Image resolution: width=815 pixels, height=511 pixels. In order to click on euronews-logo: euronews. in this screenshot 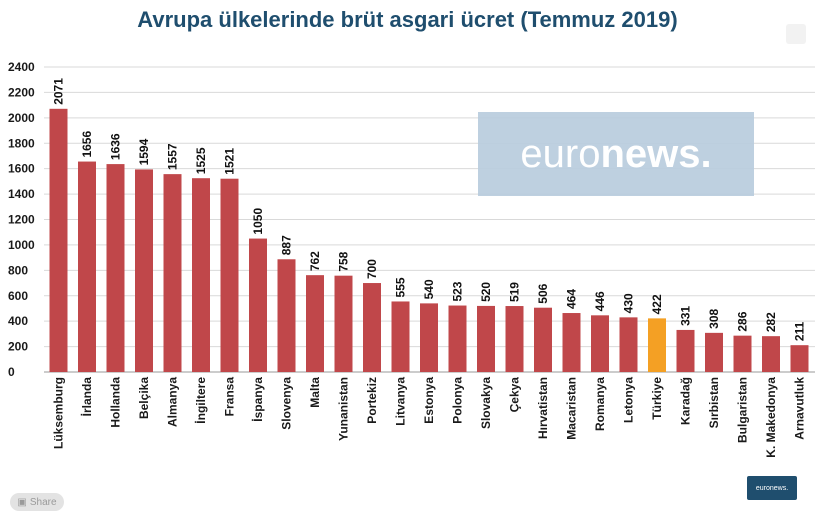, I will do `click(772, 488)`.